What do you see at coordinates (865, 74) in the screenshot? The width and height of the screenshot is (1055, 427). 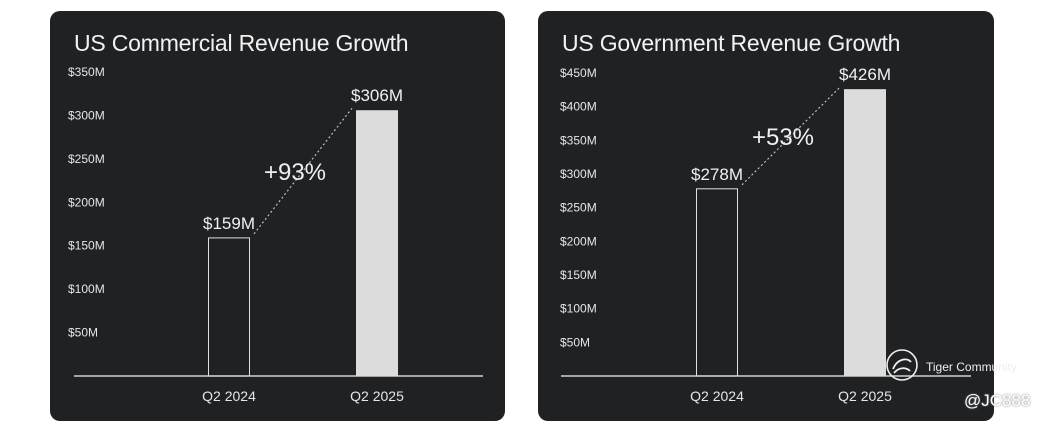 I see `government-data-label-2: $426M` at bounding box center [865, 74].